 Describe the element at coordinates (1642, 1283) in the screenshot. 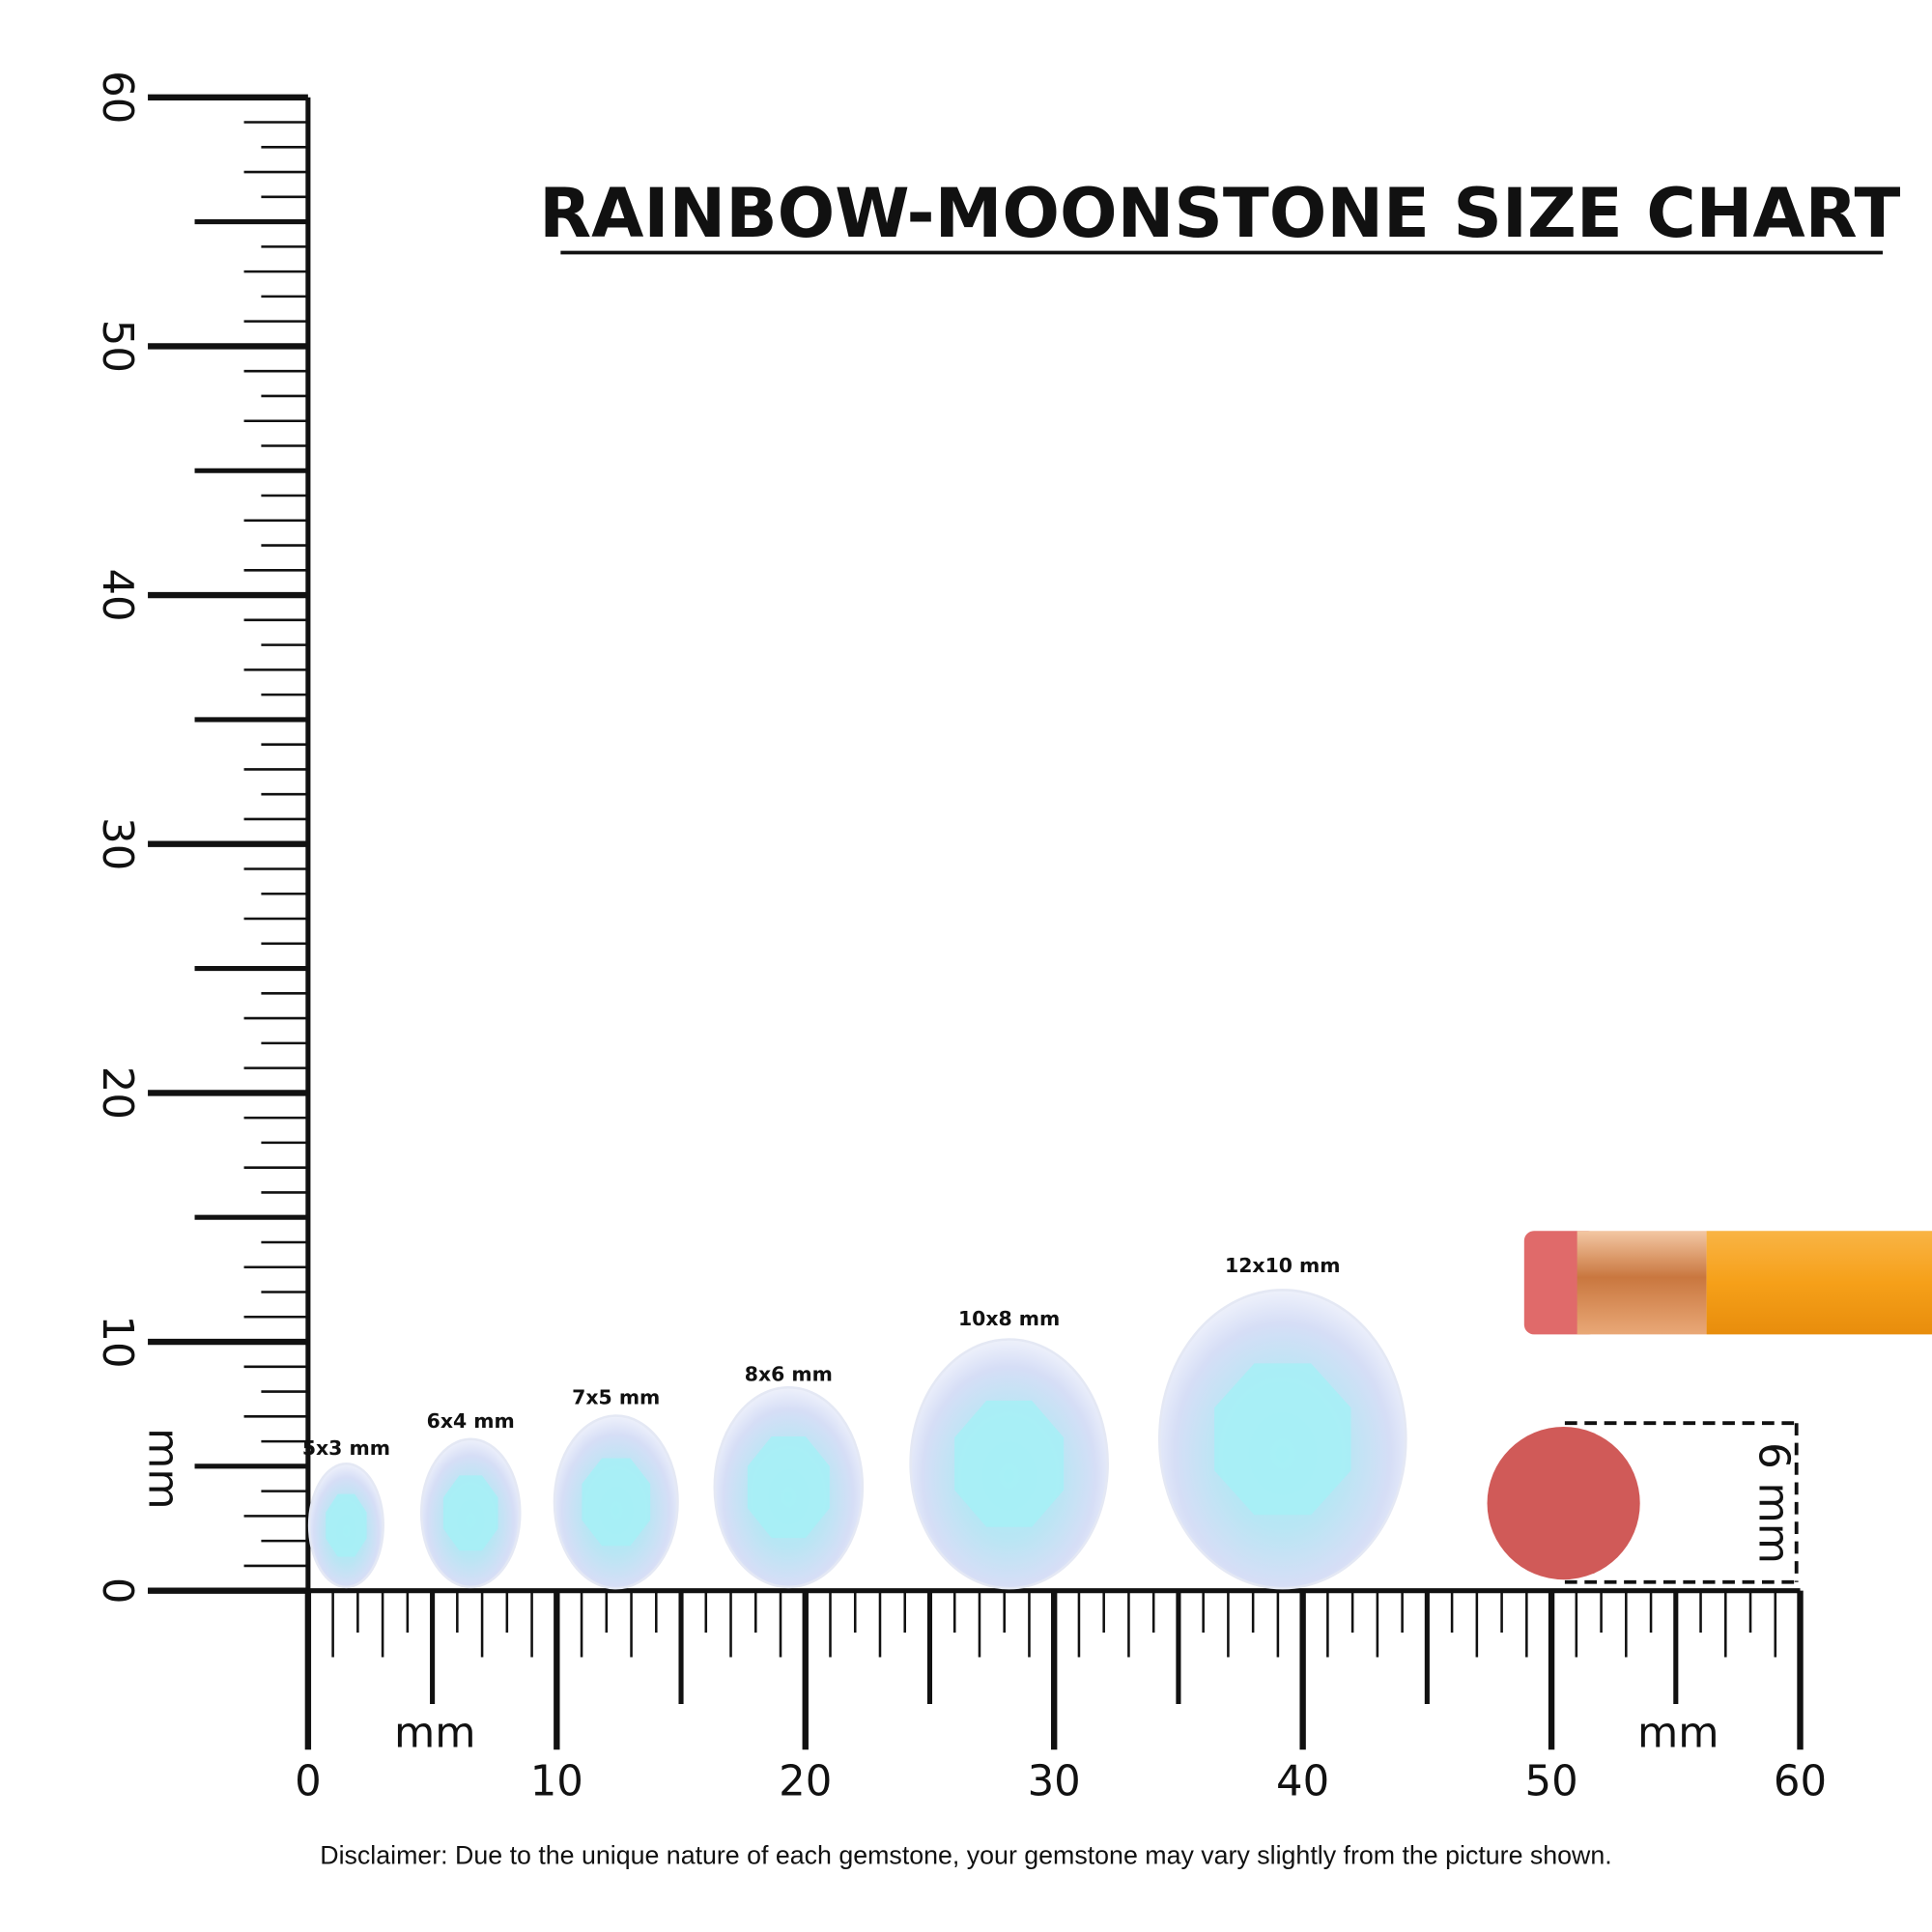

I see `pencil-ferrule` at that location.